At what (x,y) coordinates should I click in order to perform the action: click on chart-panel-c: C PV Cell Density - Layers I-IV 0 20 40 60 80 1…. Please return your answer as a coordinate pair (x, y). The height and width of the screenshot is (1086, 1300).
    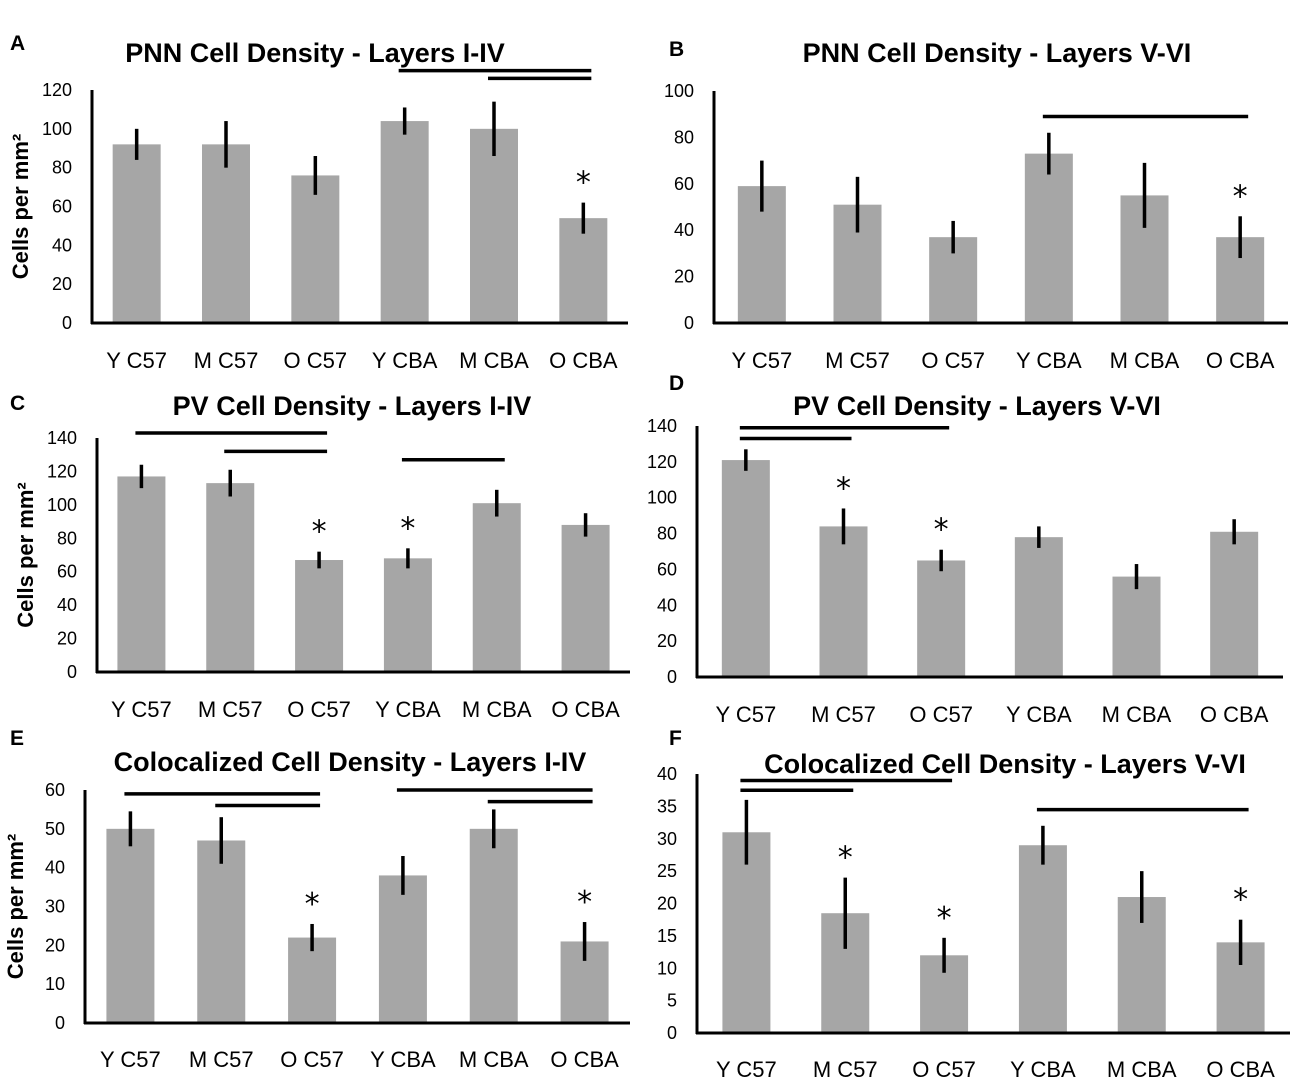
    Looking at the image, I should click on (320, 556).